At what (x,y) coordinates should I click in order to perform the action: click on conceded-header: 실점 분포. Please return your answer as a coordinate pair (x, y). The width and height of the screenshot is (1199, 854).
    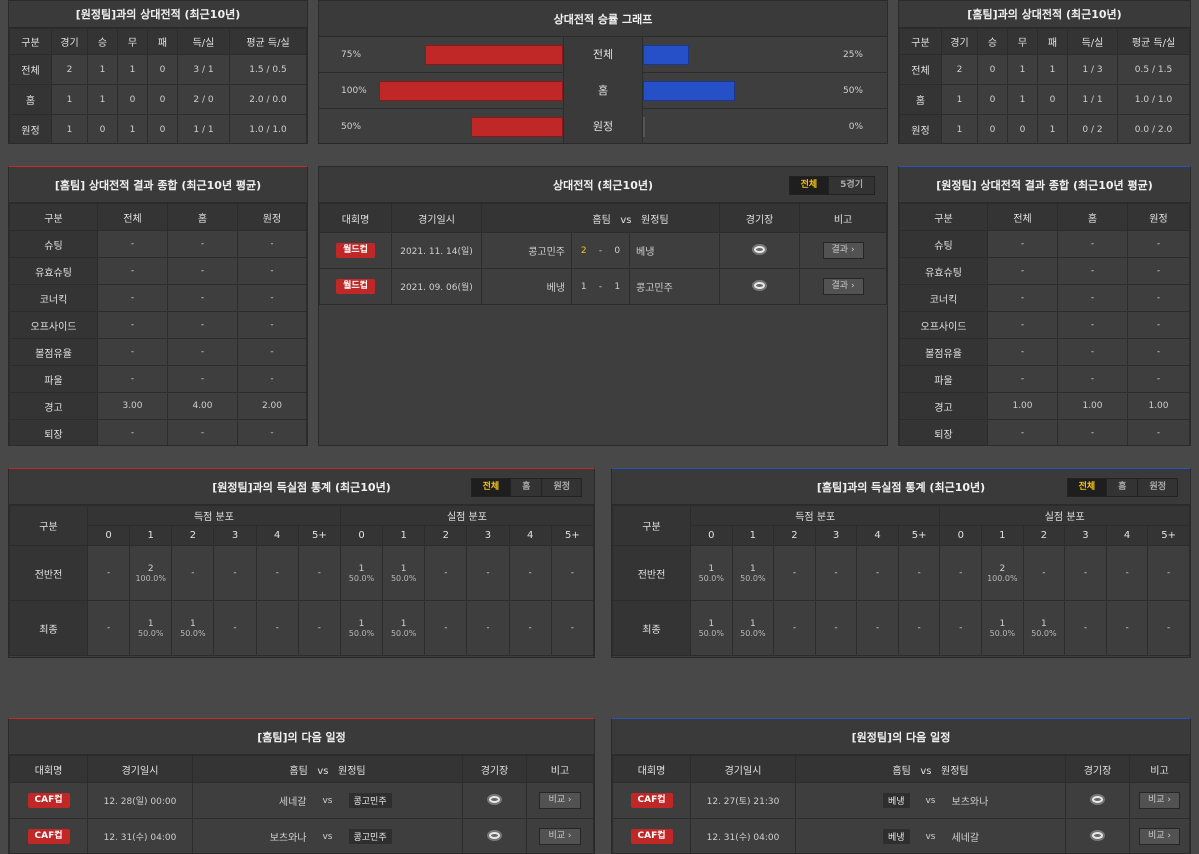
    Looking at the image, I should click on (466, 515).